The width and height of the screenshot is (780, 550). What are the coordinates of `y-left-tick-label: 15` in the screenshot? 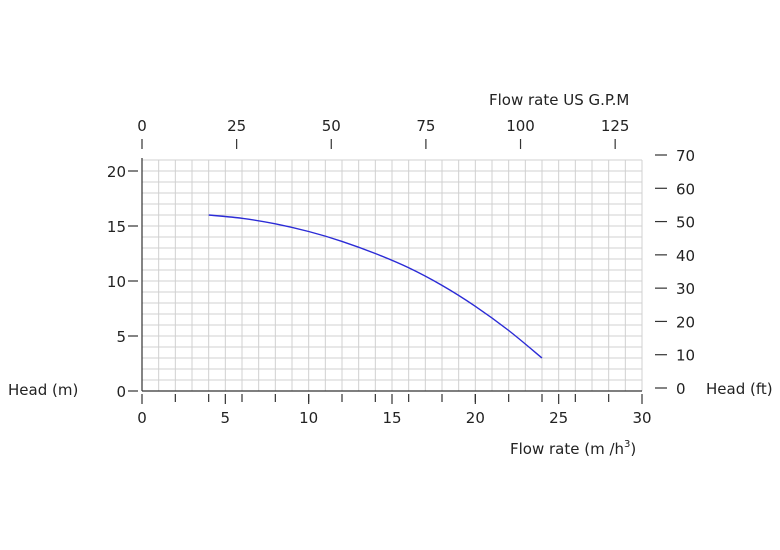 It's located at (116, 227).